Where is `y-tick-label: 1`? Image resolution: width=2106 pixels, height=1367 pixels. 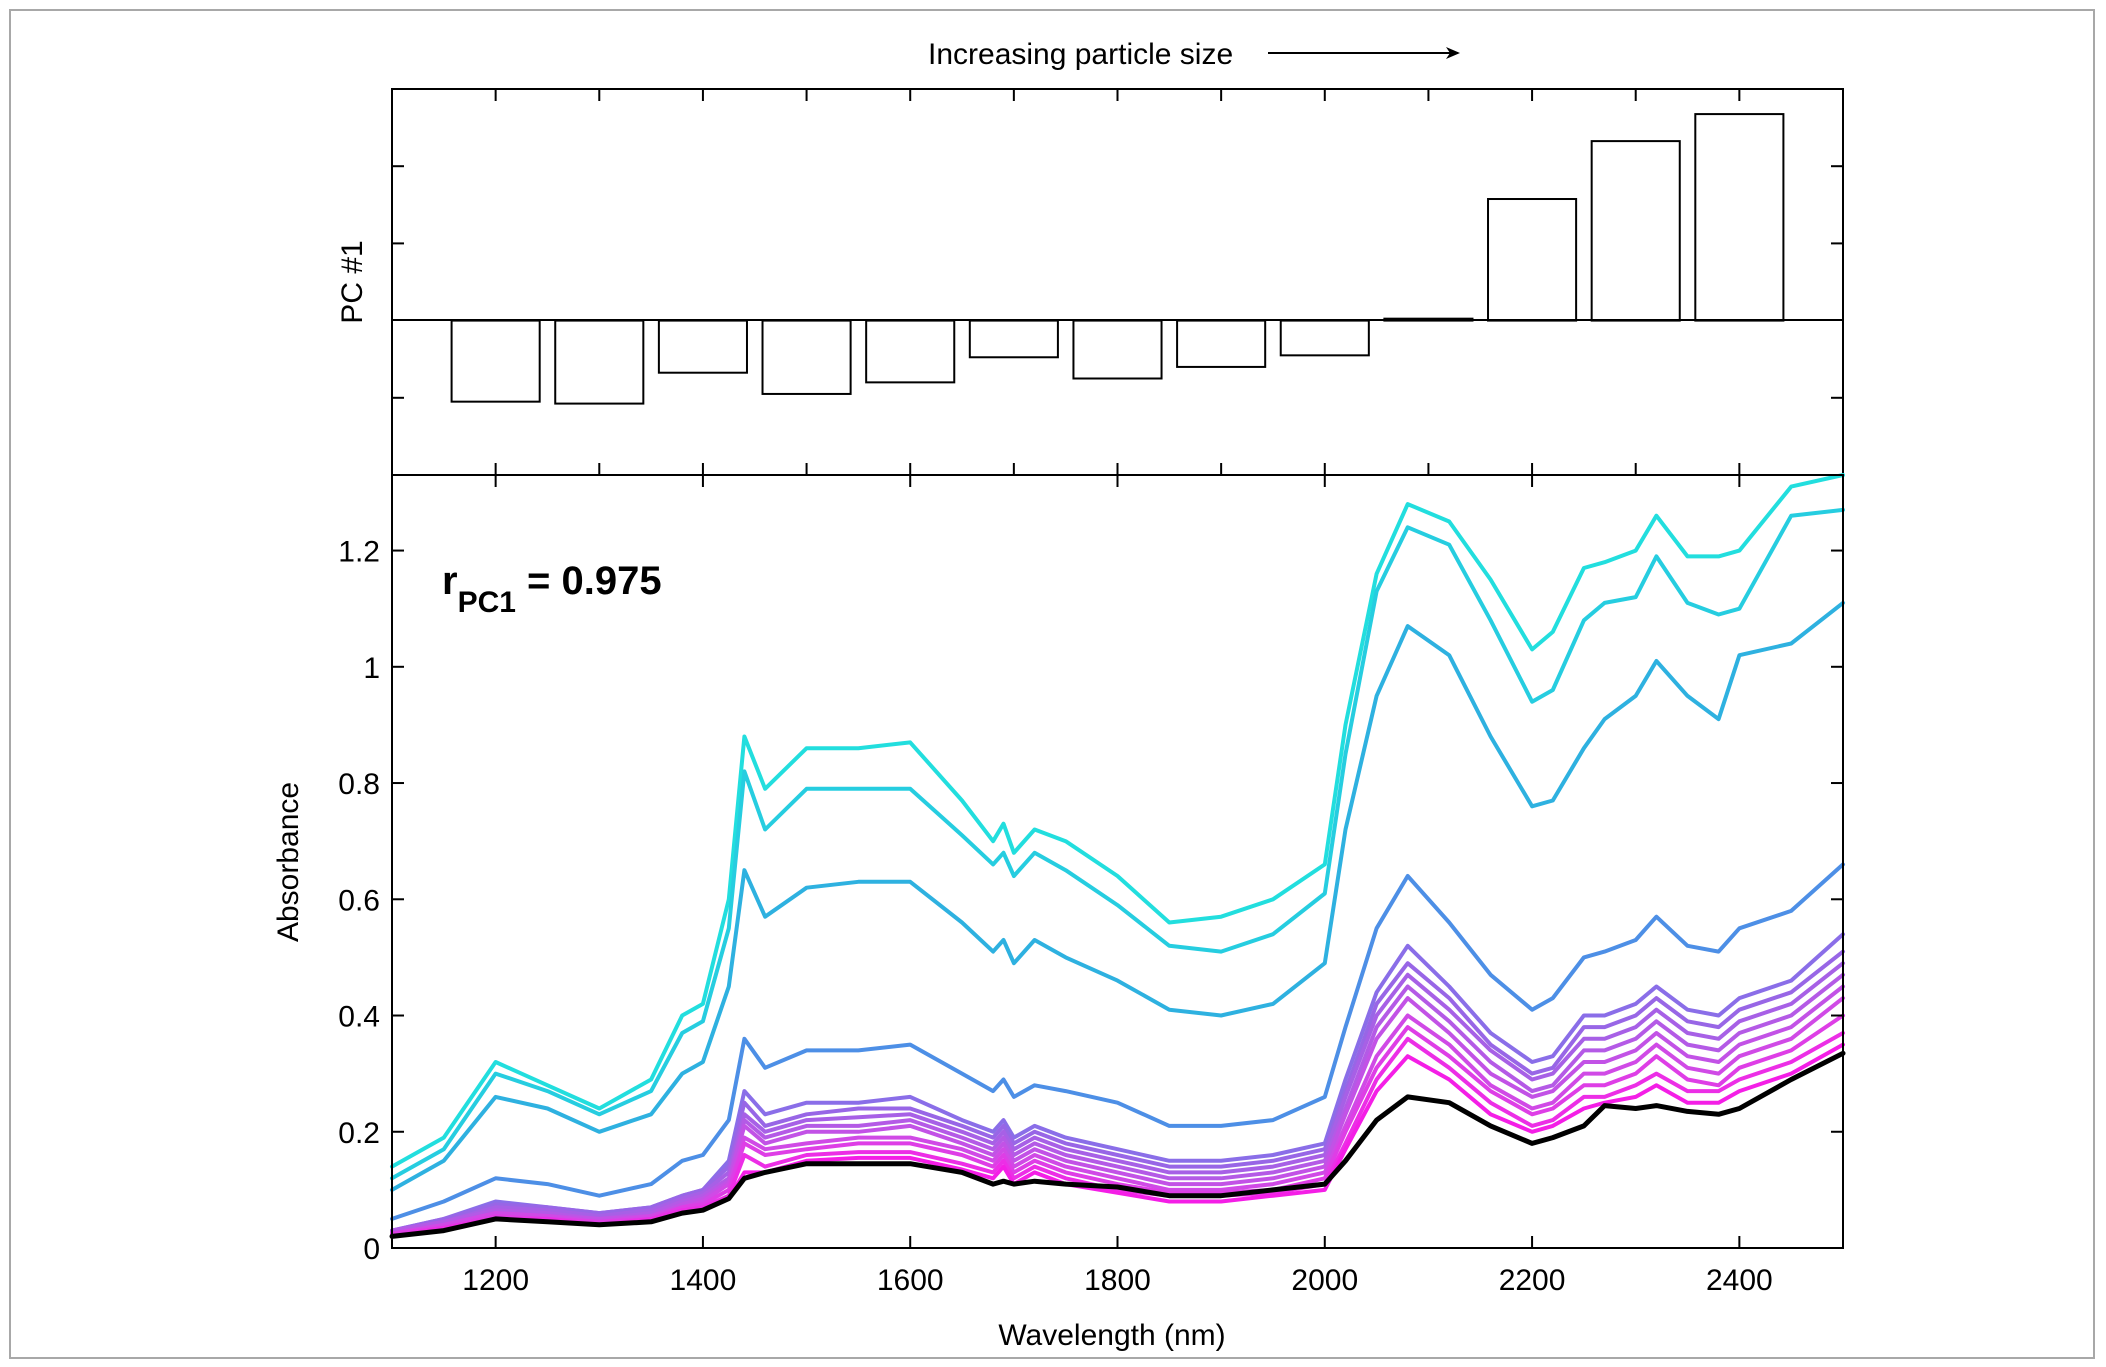
y-tick-label: 1 is located at coordinates (371, 668).